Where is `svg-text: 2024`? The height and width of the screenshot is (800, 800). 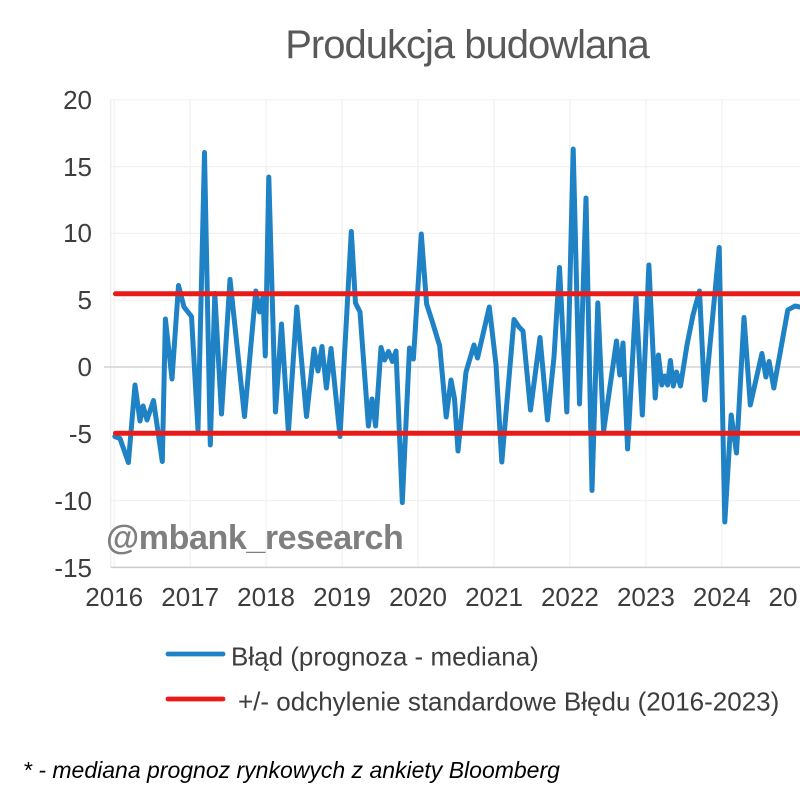
svg-text: 2024 is located at coordinates (722, 597).